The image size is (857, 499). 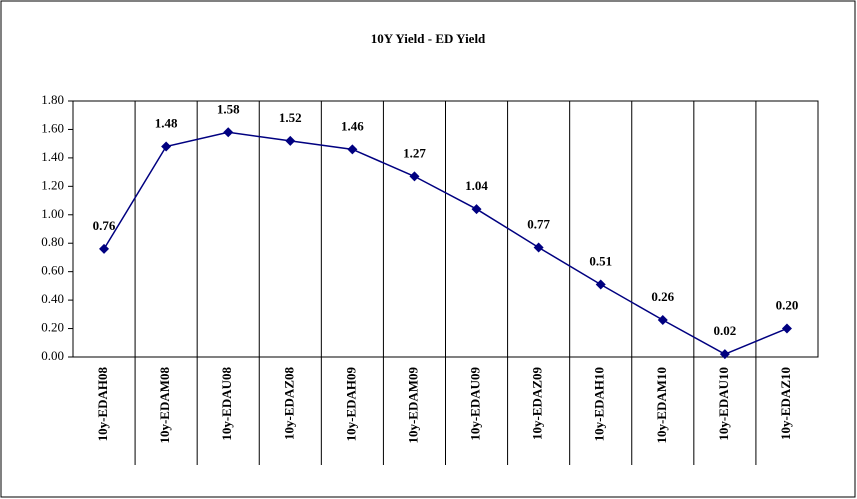 What do you see at coordinates (600, 260) in the screenshot?
I see `data-label: 0.51` at bounding box center [600, 260].